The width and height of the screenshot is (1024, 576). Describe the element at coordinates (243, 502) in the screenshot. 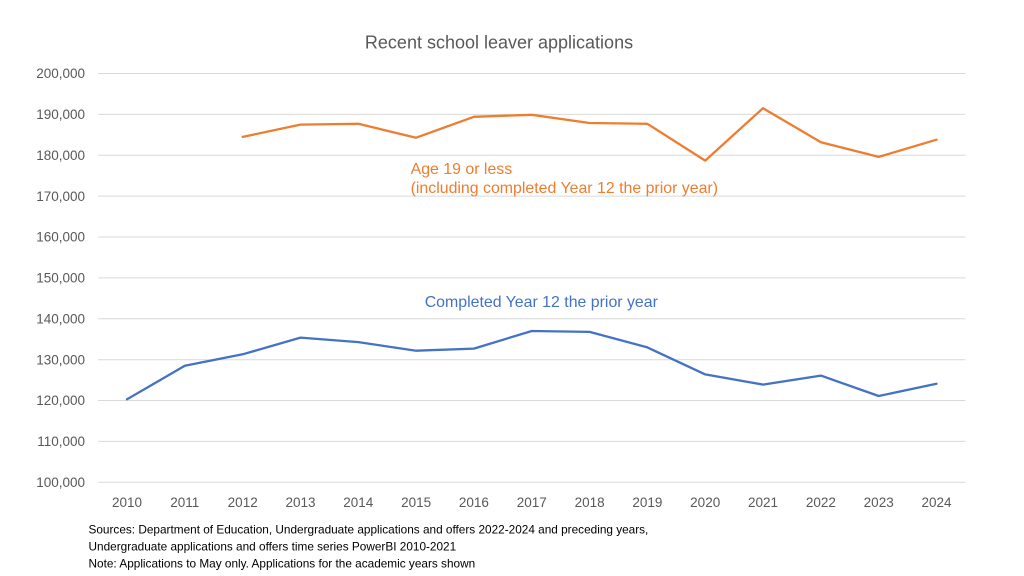

I see `svg-text: 2012` at that location.